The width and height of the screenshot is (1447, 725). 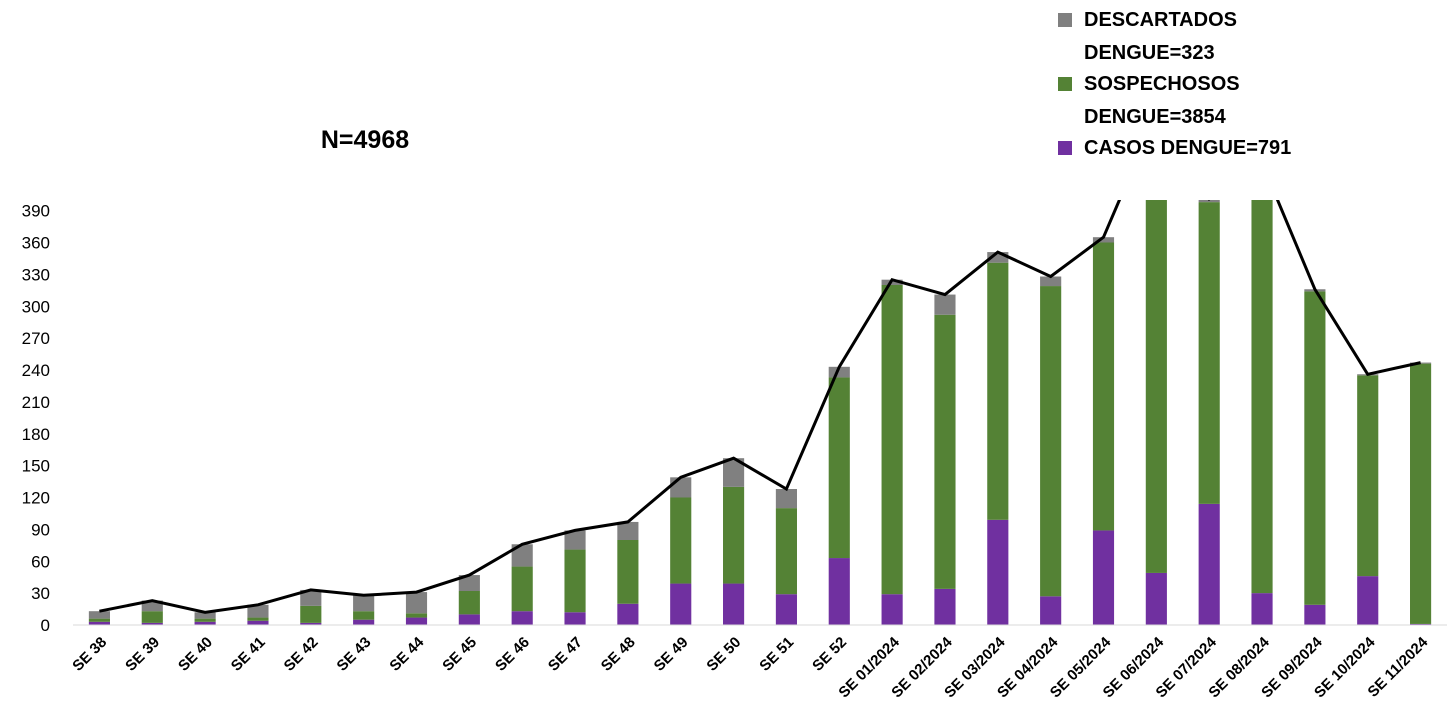 What do you see at coordinates (36, 306) in the screenshot?
I see `y-tick-label: 300` at bounding box center [36, 306].